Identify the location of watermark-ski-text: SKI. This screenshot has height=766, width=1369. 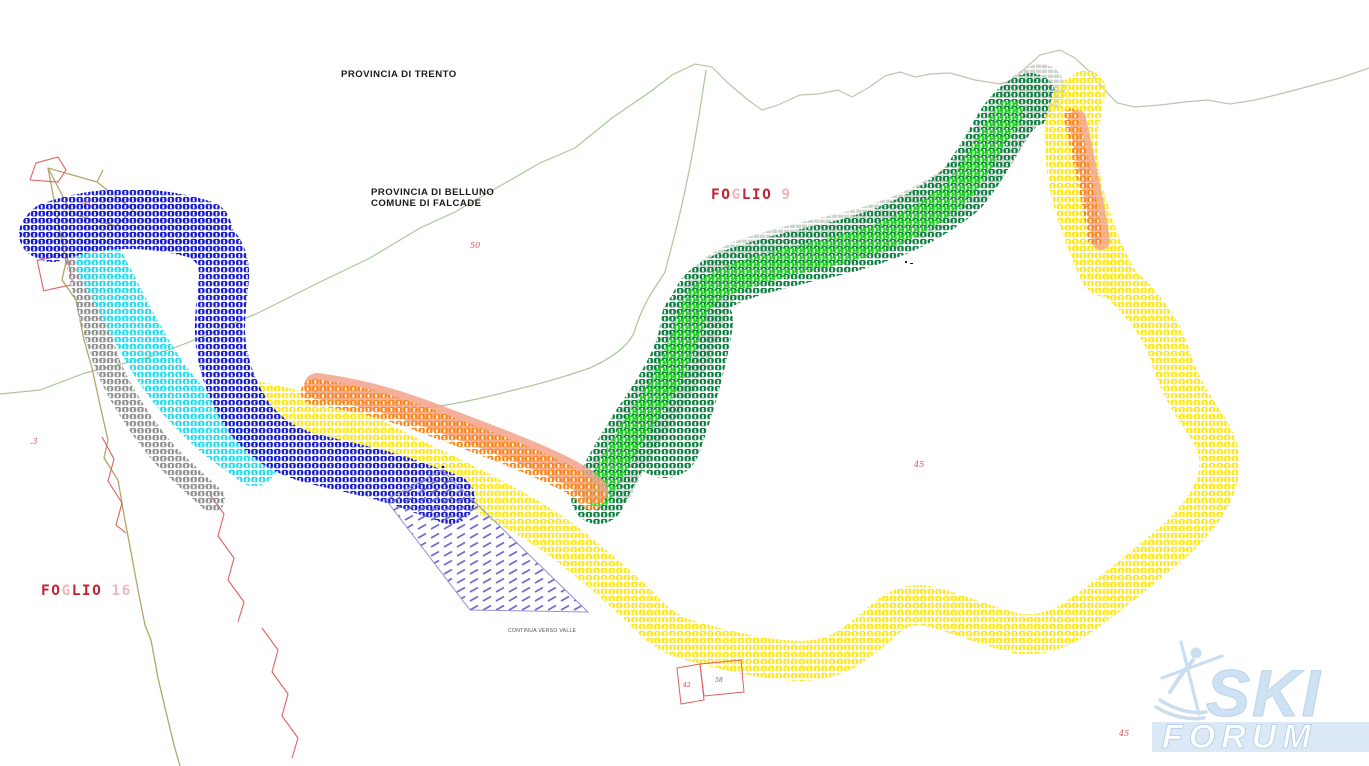
(1264, 693).